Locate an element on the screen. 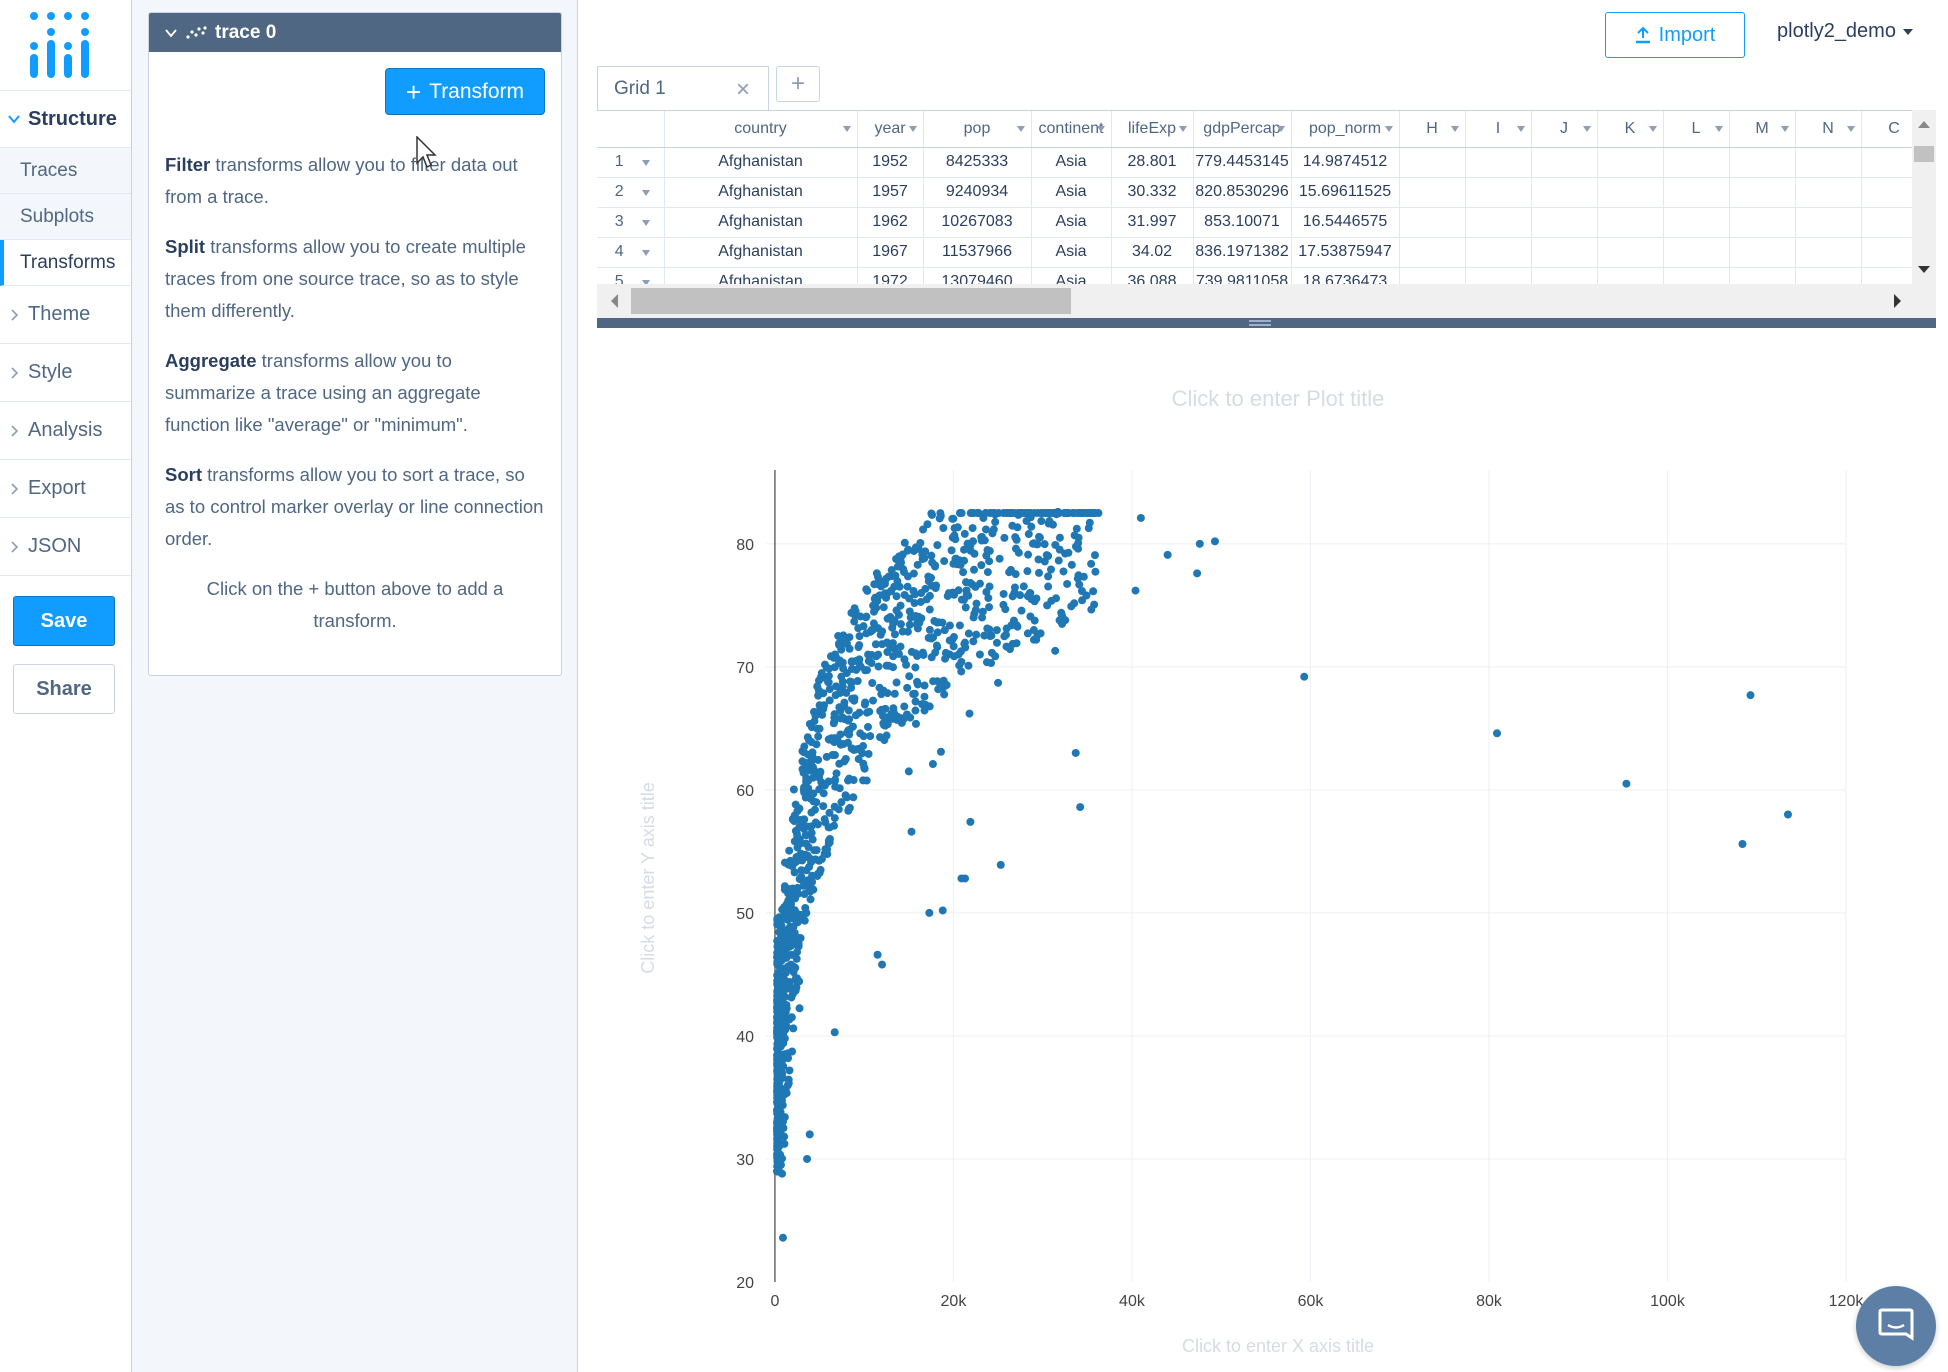 The width and height of the screenshot is (1948, 1372). row-number-cell: 2 is located at coordinates (631, 192).